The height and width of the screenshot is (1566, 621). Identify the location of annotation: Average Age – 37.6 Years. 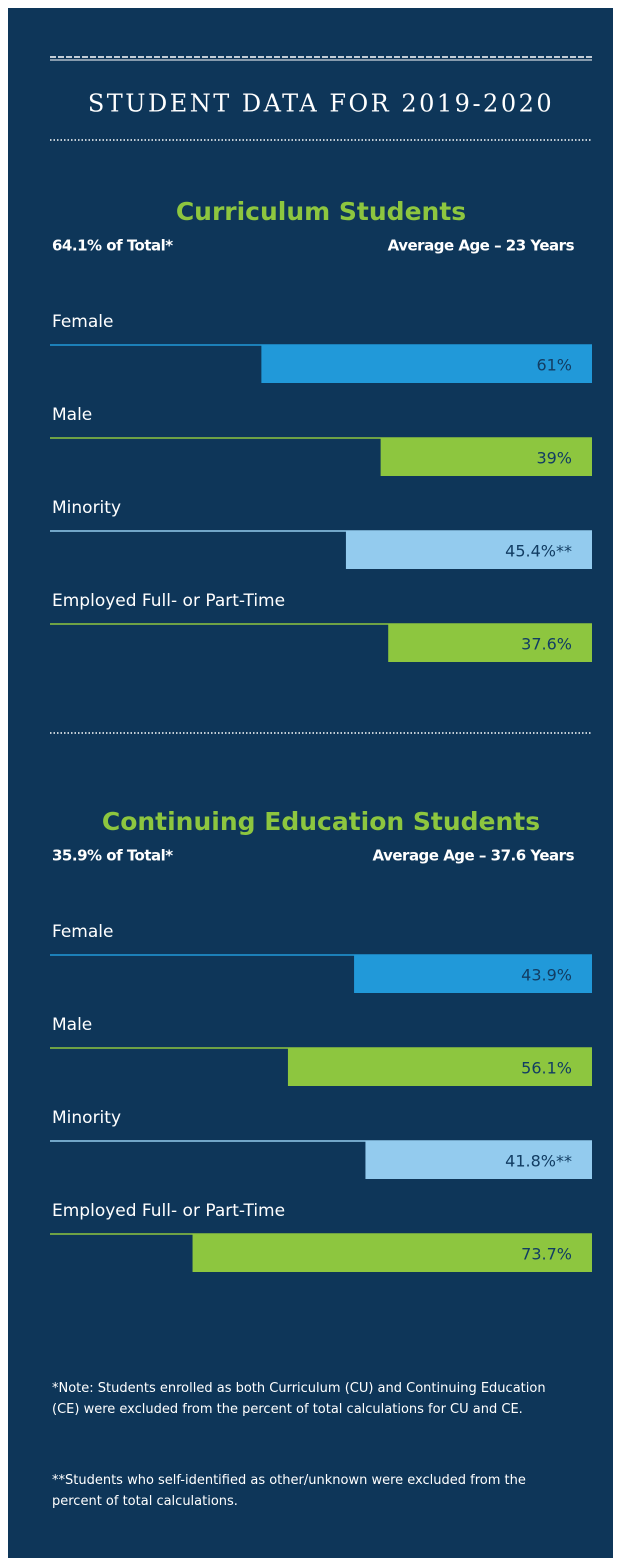
(474, 856).